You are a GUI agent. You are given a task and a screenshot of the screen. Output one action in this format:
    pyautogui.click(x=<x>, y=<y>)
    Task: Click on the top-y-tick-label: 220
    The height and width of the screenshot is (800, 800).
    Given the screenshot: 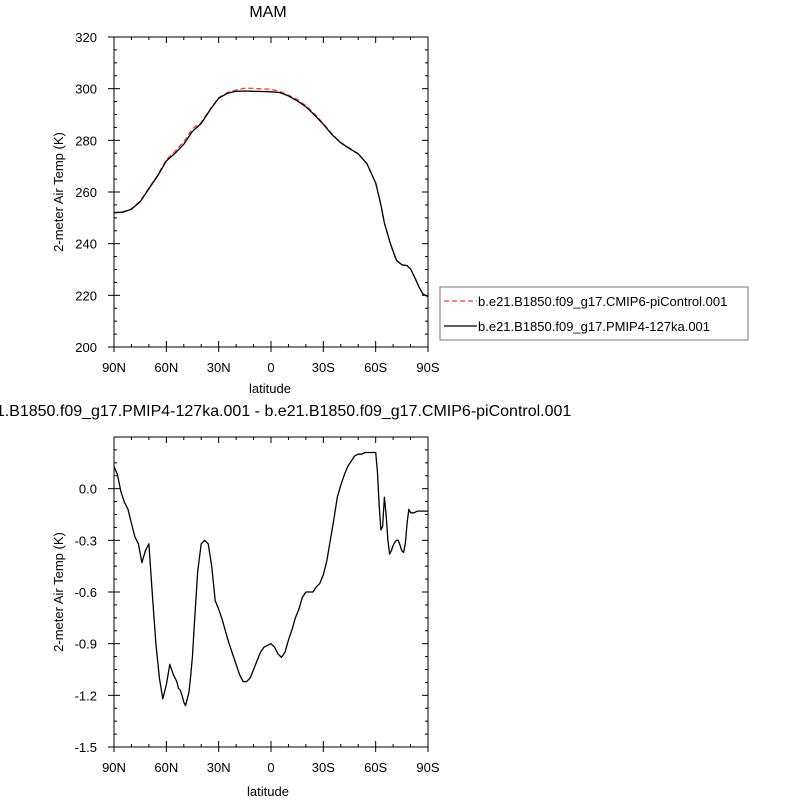 What is the action you would take?
    pyautogui.click(x=86, y=295)
    